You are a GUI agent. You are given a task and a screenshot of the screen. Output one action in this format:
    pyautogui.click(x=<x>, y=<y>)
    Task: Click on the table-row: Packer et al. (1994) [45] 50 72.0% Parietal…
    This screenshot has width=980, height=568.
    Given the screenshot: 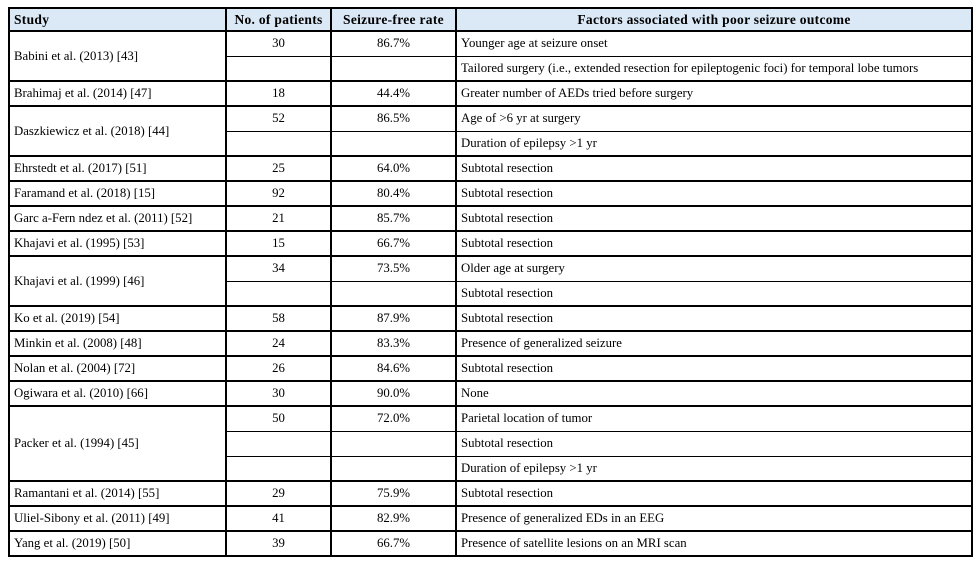 What is the action you would take?
    pyautogui.click(x=490, y=443)
    